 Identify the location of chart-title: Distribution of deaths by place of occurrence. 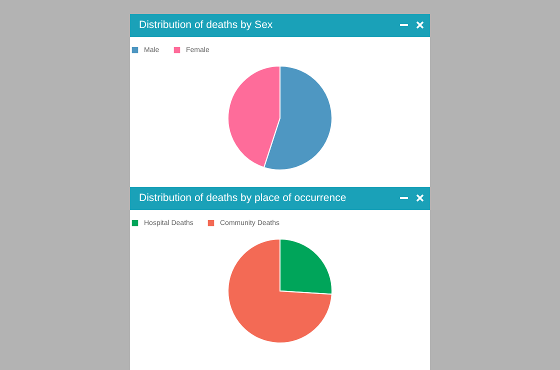
(242, 198).